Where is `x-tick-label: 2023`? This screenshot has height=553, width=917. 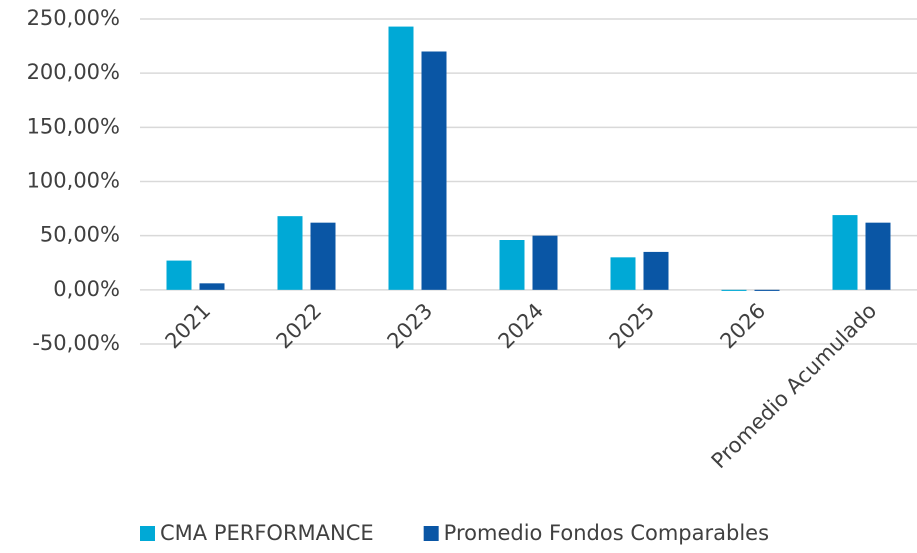
x-tick-label: 2023 is located at coordinates (410, 326).